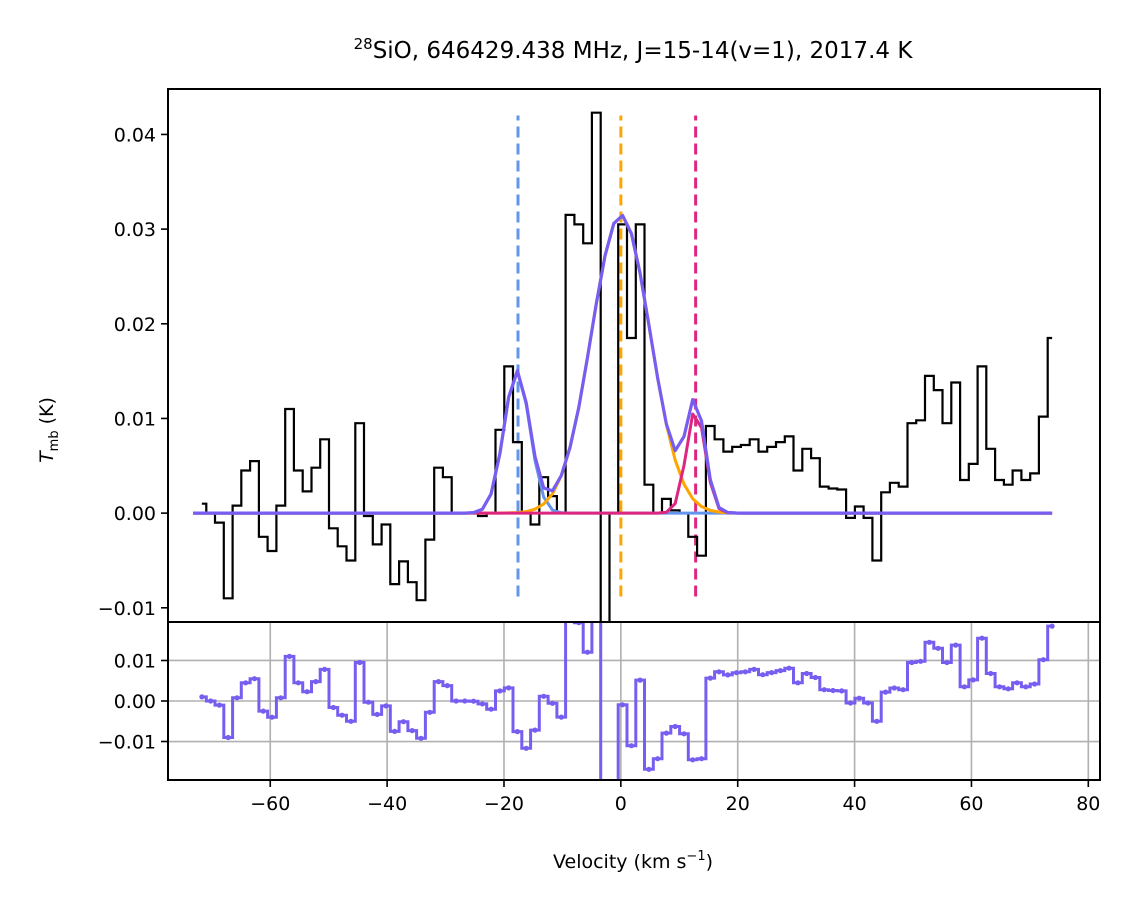  I want to click on x-tick-label: −20, so click(504, 804).